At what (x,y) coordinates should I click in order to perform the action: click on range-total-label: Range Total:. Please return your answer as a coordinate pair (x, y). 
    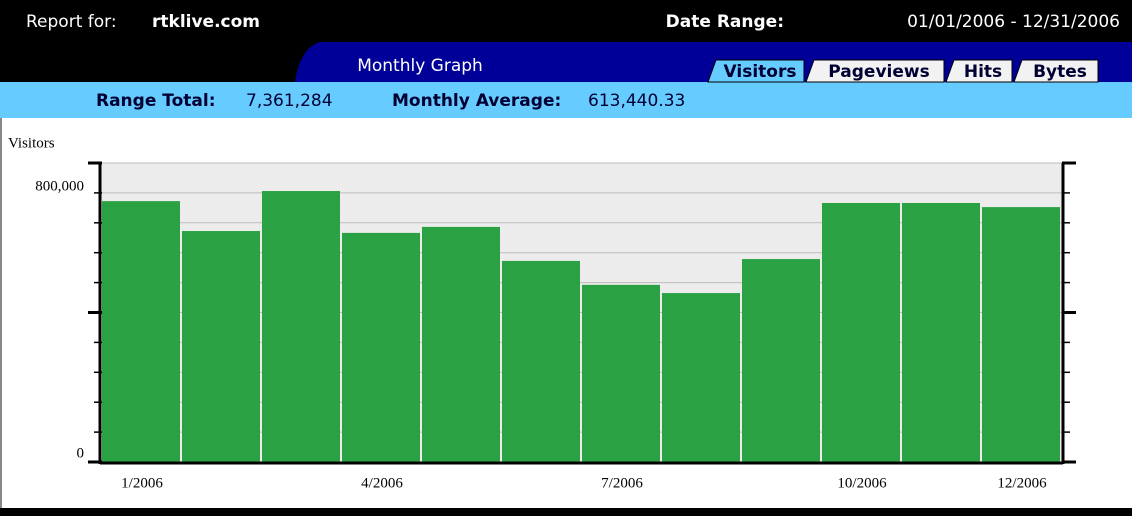
    Looking at the image, I should click on (156, 101).